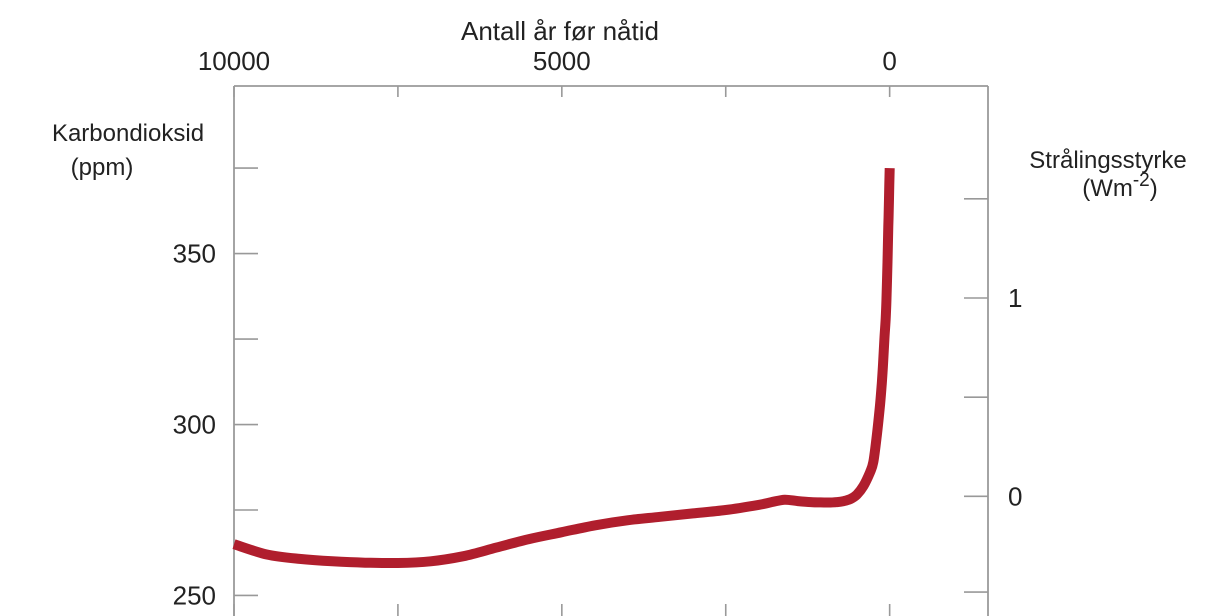  I want to click on right-axis-unit-main: (Wm, so click(1107, 188).